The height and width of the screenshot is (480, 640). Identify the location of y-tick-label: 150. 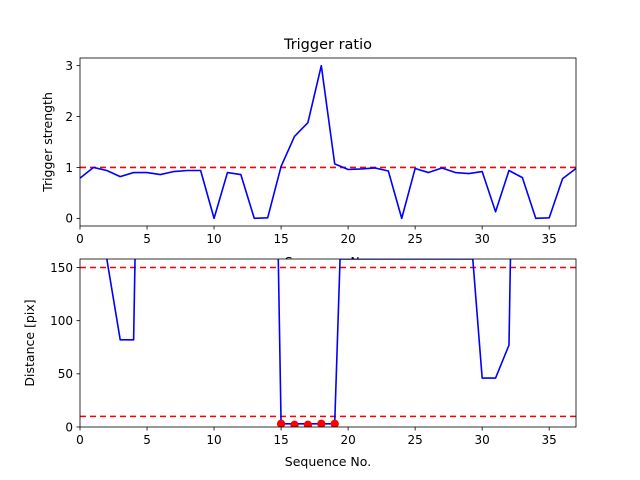
(61, 268).